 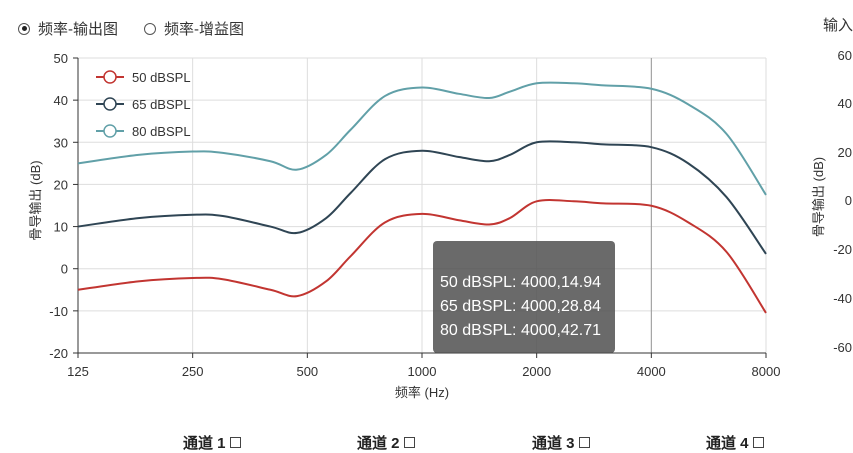 I want to click on y-axis-label: 骨导输出 (dB), so click(x=35, y=200).